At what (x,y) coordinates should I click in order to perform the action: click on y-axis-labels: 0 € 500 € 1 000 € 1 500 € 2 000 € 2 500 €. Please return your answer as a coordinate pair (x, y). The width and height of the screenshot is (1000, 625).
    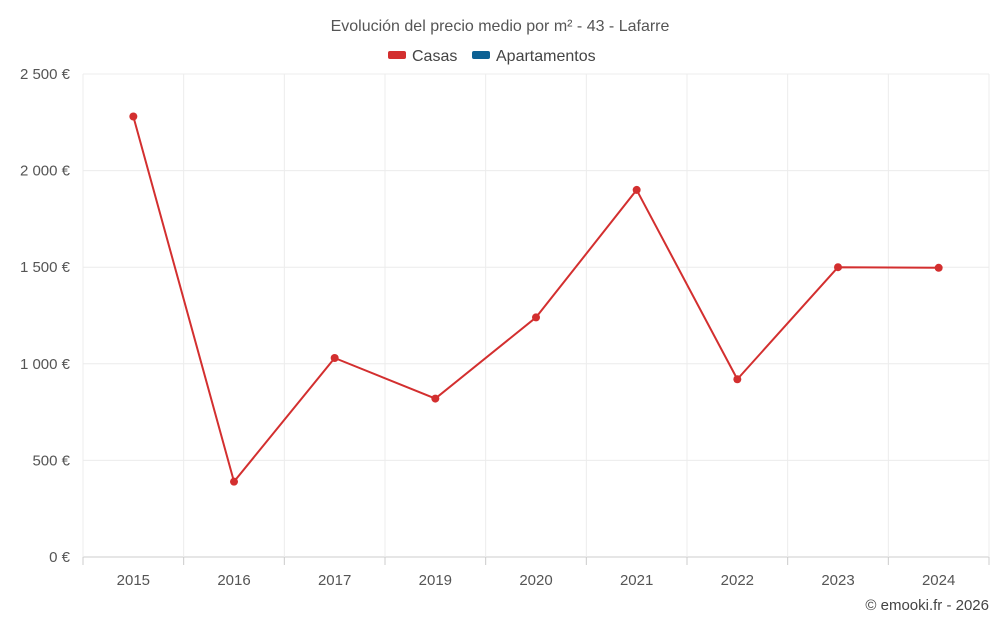
    Looking at the image, I should click on (45, 316).